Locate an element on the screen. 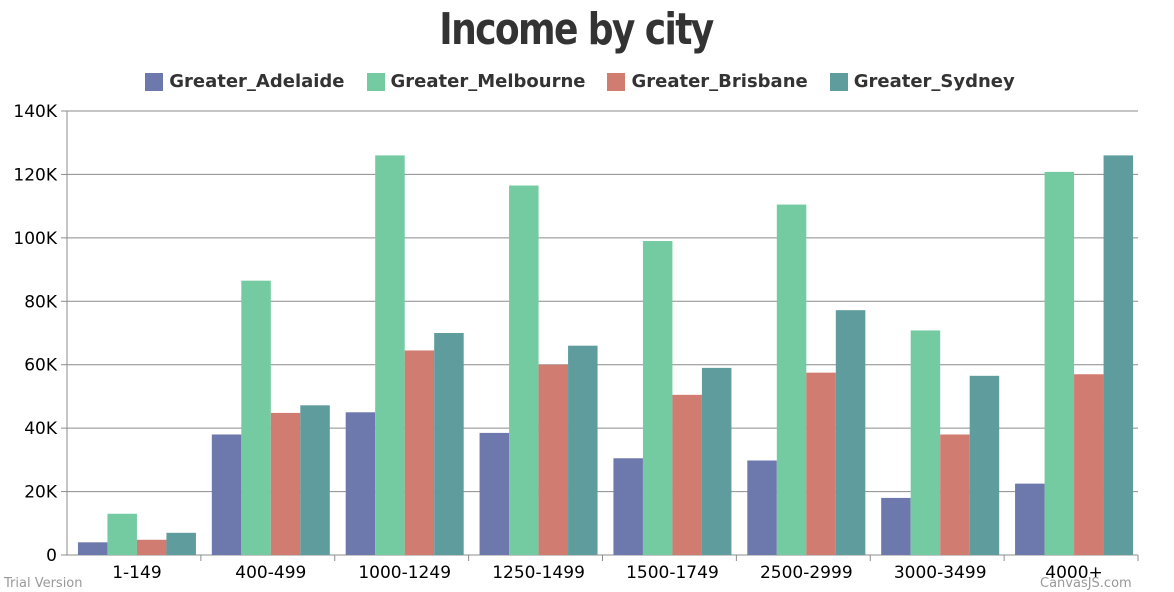 The image size is (1174, 592). x-category-label: 2500-2999 is located at coordinates (806, 573).